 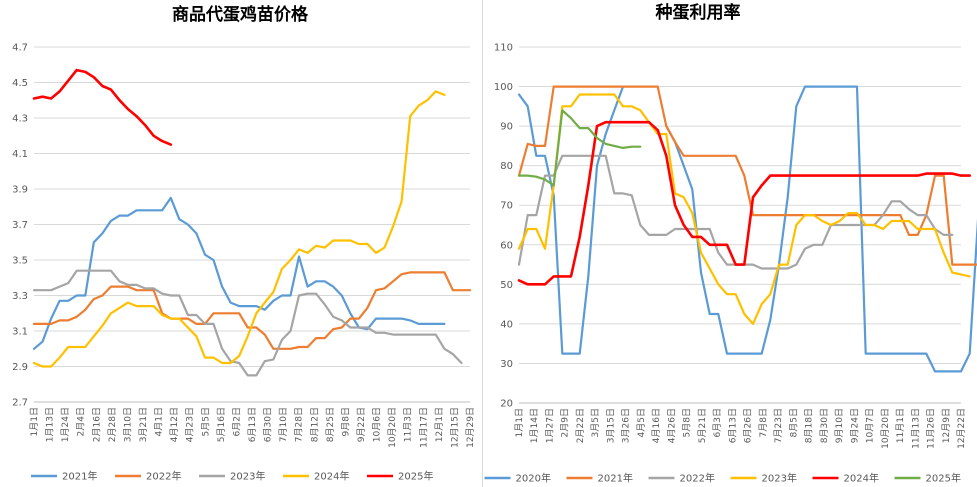 What do you see at coordinates (159, 421) in the screenshot?
I see `x-tick-label: 4月1日` at bounding box center [159, 421].